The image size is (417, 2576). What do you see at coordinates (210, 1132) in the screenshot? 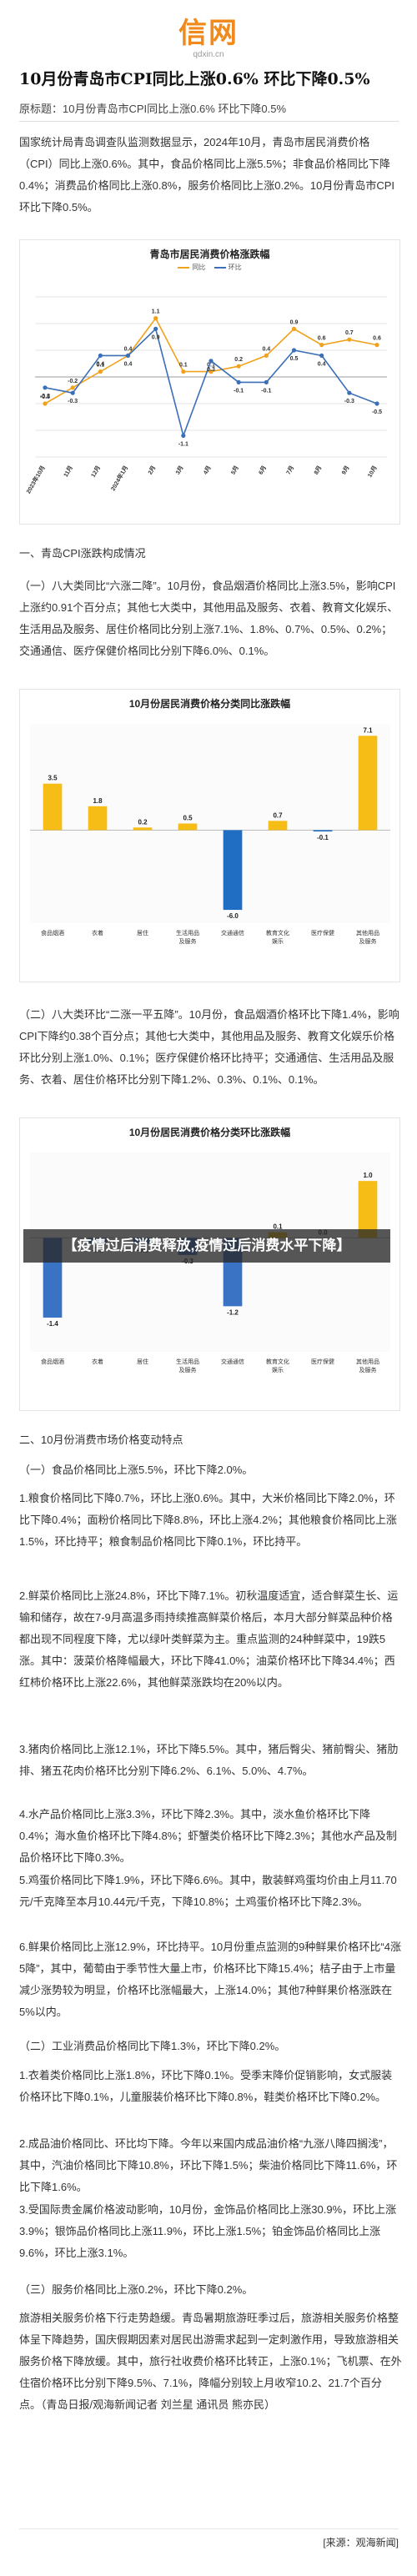
I see `chart-3-title: 10月份居民消费价格分类环比涨跌幅` at bounding box center [210, 1132].